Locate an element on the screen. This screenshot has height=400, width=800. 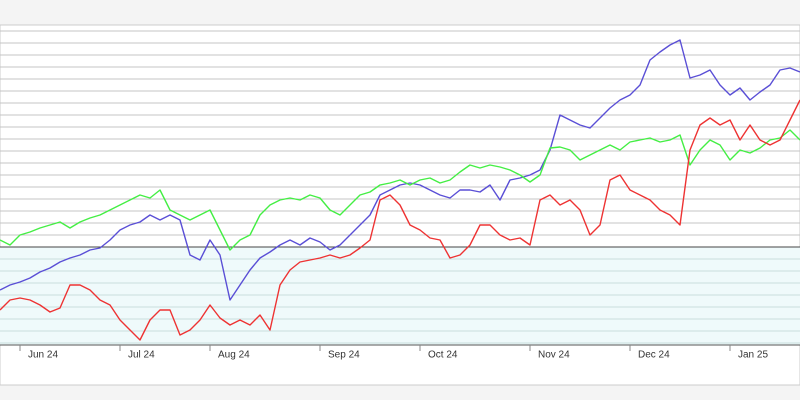
x-tick-label: Jan 25 is located at coordinates (753, 355).